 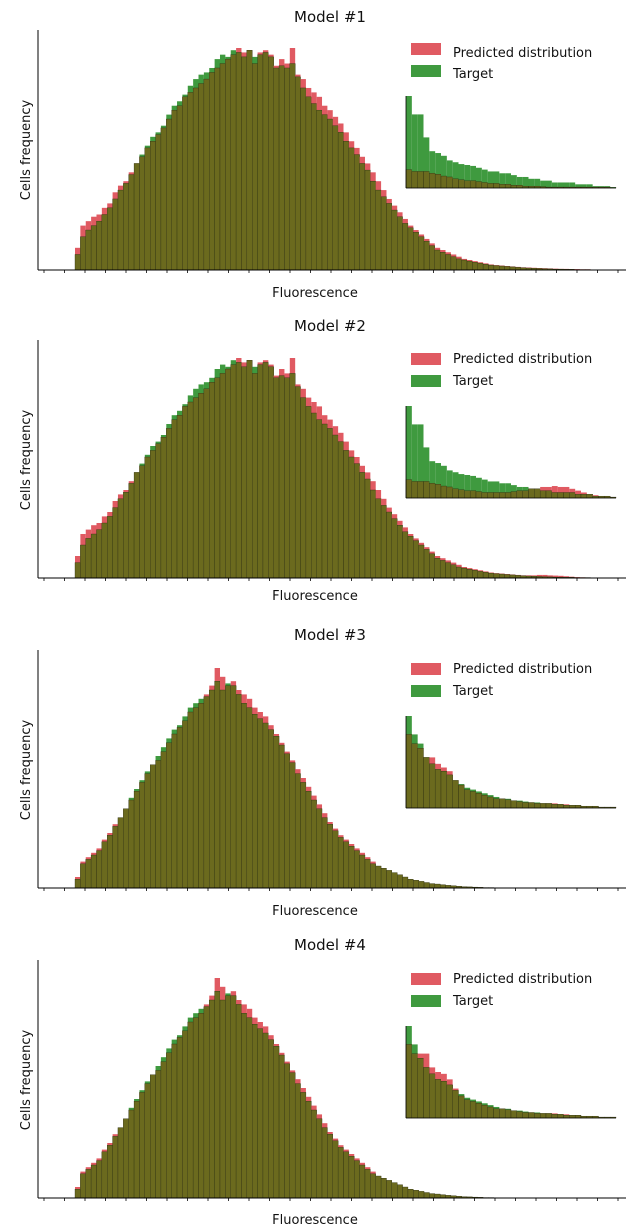 What do you see at coordinates (330, 326) in the screenshot?
I see `chart-title: Model #2` at bounding box center [330, 326].